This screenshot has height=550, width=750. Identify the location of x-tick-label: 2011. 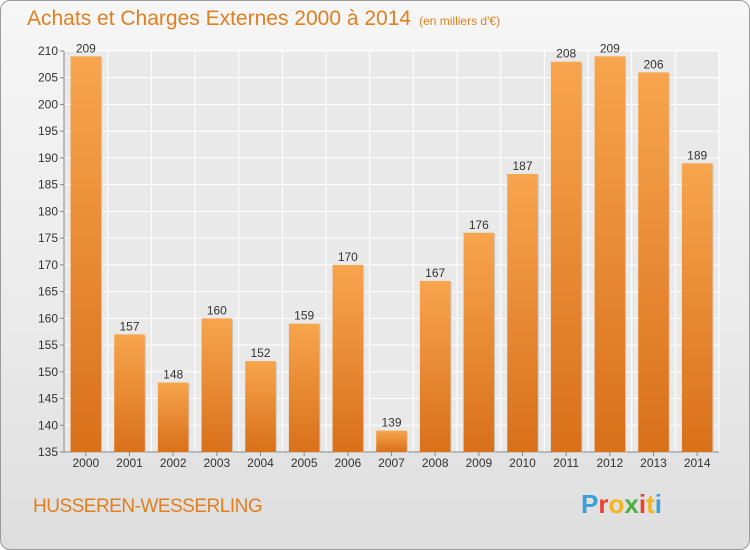
(566, 463).